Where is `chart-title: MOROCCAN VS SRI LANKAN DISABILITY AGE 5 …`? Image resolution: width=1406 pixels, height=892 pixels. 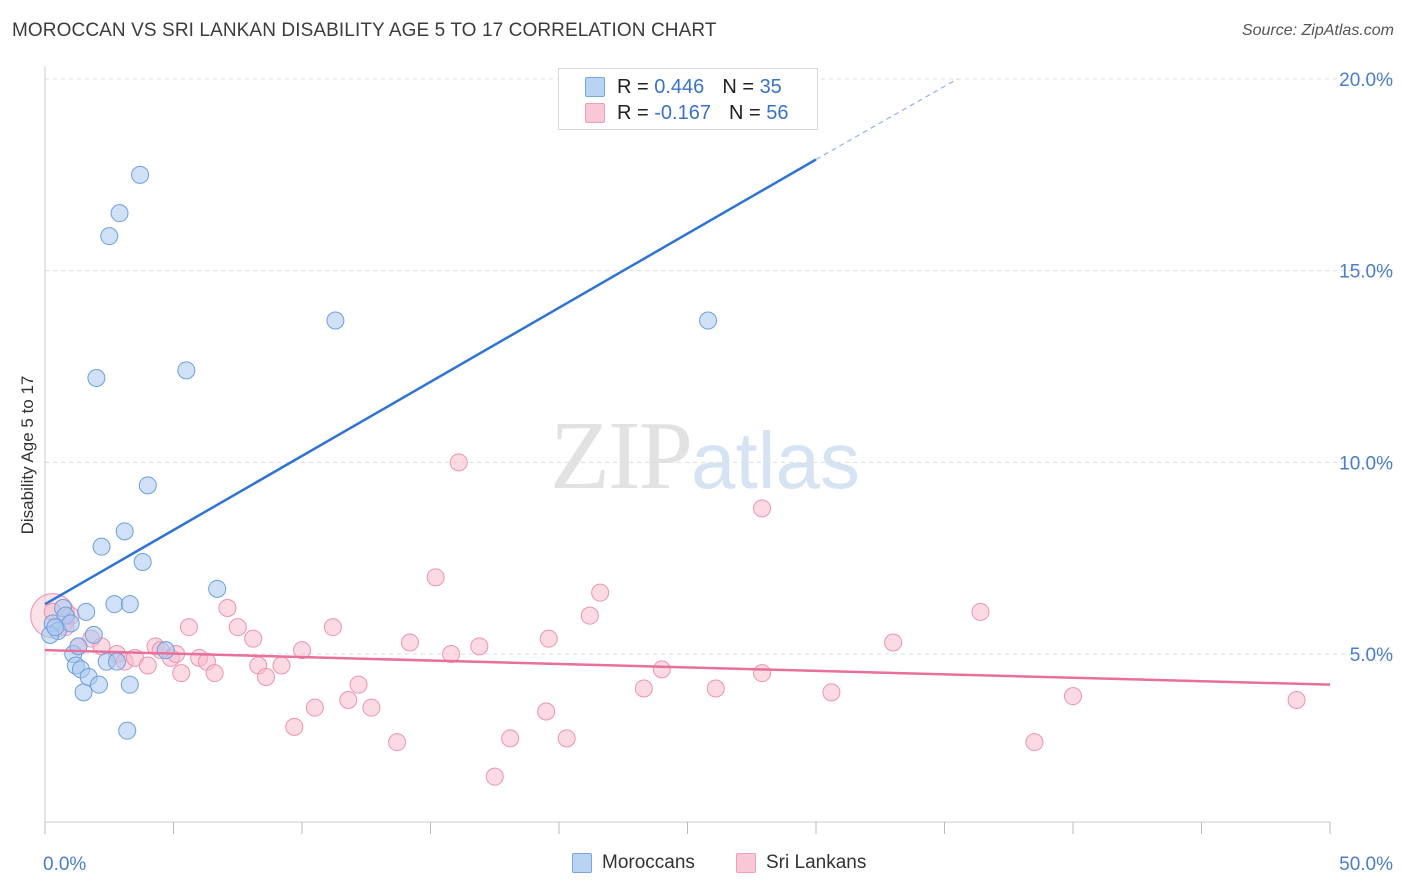 chart-title: MOROCCAN VS SRI LANKAN DISABILITY AGE 5 … is located at coordinates (364, 30).